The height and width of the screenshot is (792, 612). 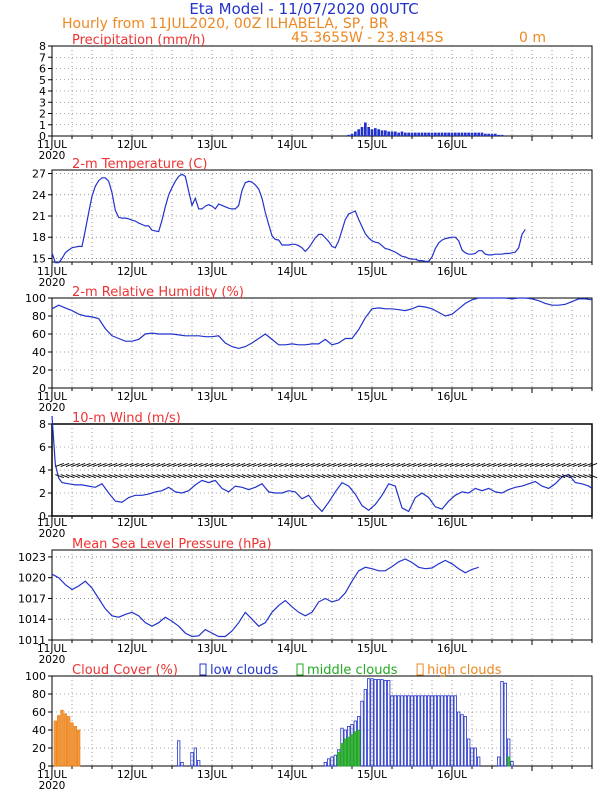 What do you see at coordinates (52, 272) in the screenshot?
I see `x-tick-label: 11JUL` at bounding box center [52, 272].